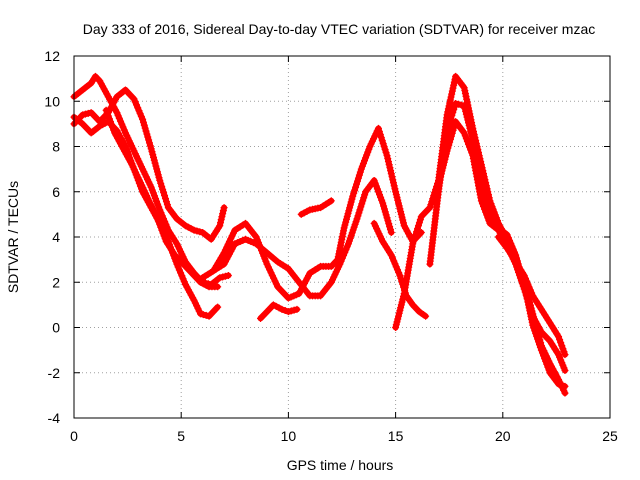  What do you see at coordinates (340, 465) in the screenshot?
I see `x-axis-label: GPS time / hours` at bounding box center [340, 465].